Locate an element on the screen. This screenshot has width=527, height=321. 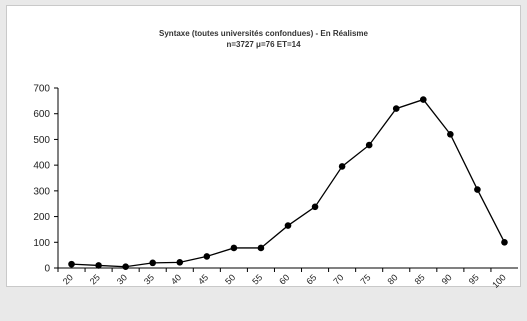
y-tick-label: 0 is located at coordinates (47, 269).